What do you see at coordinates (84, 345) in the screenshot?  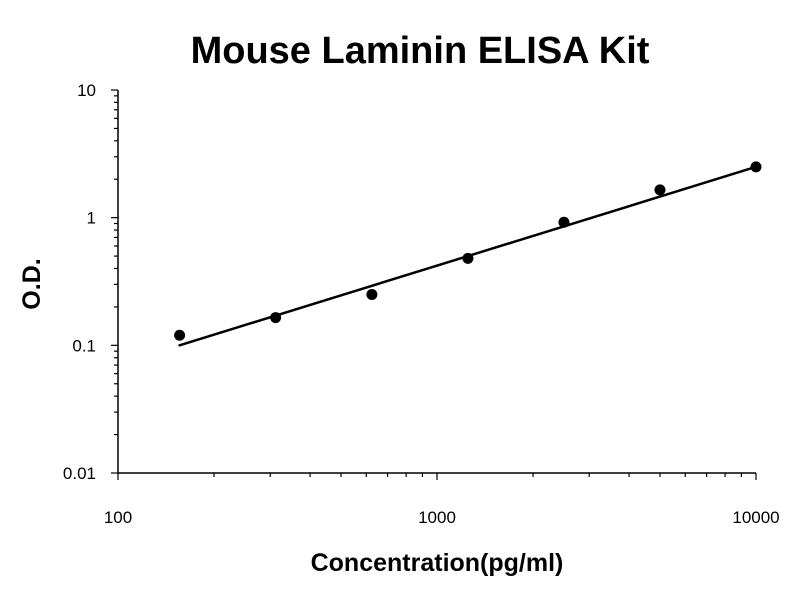 I see `y-tick-label: 0.1` at bounding box center [84, 345].